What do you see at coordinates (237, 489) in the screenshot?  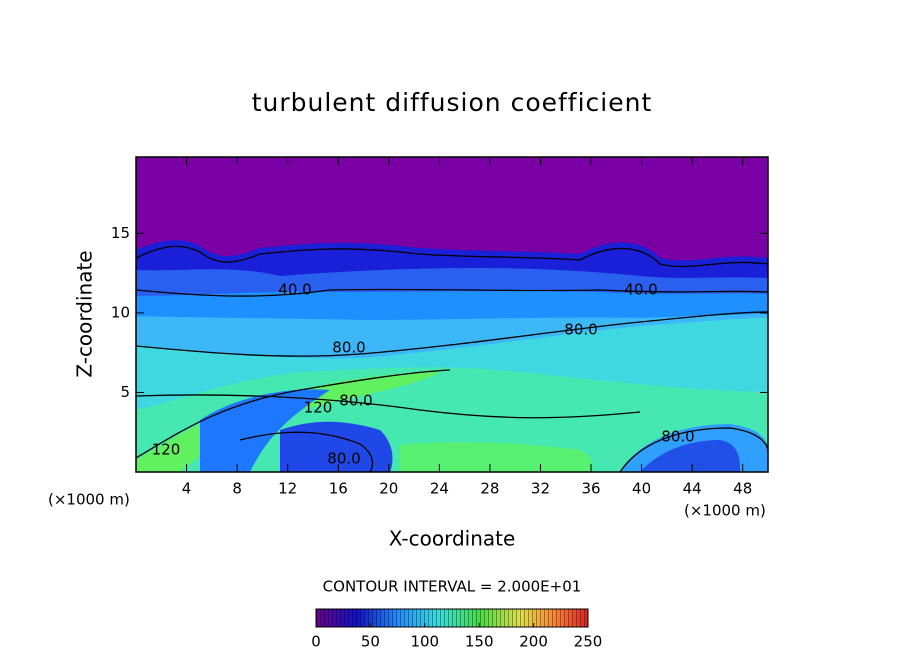 I see `x-tick-label: 8` at bounding box center [237, 489].